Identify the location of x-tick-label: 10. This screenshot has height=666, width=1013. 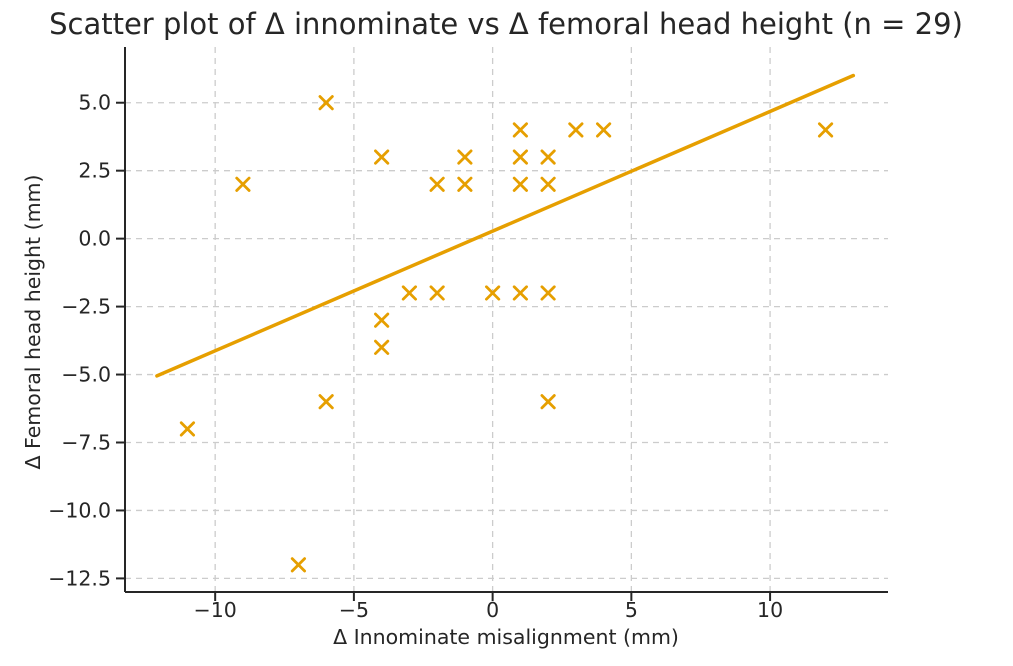
(770, 610).